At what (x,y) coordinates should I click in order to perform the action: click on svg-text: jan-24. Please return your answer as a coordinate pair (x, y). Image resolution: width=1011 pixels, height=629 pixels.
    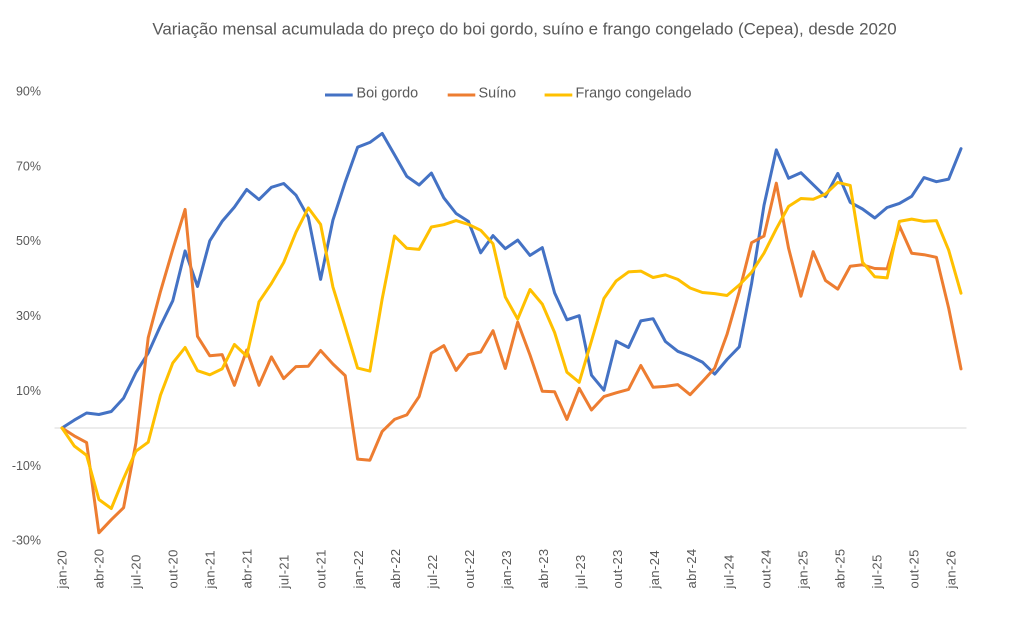
    Looking at the image, I should click on (654, 570).